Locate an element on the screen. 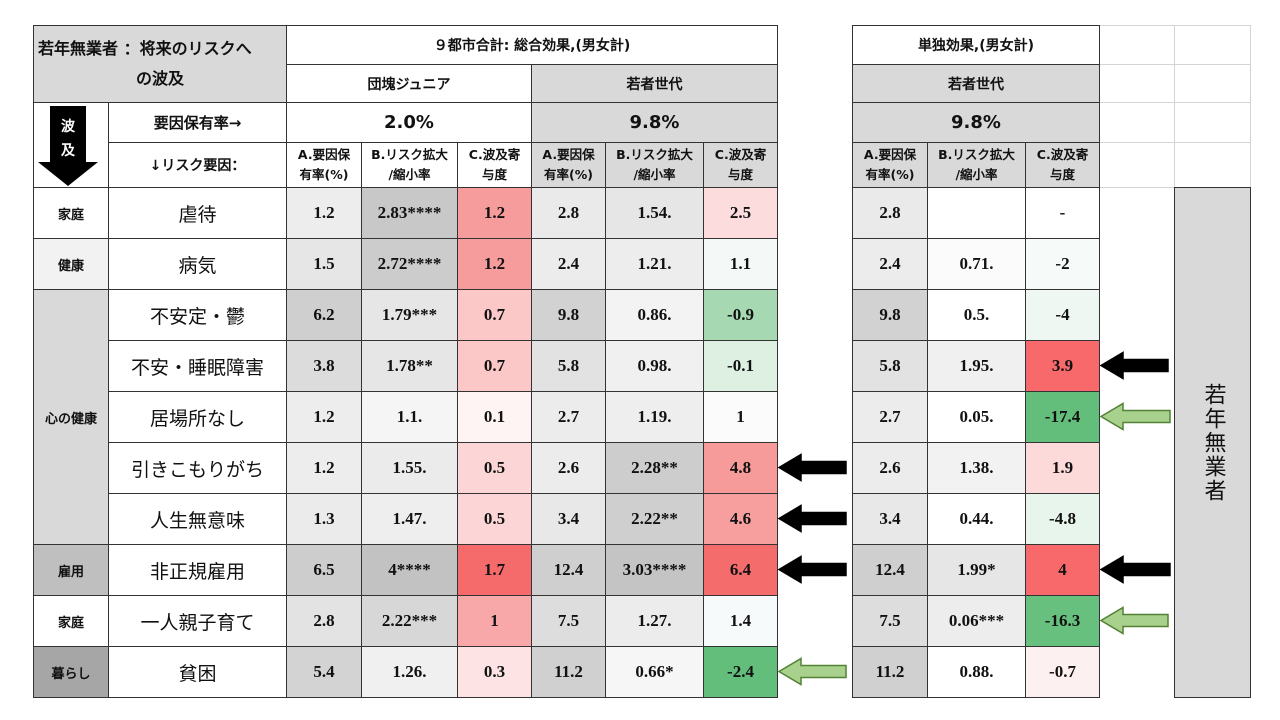  factor-label: 貧困 is located at coordinates (197, 673).